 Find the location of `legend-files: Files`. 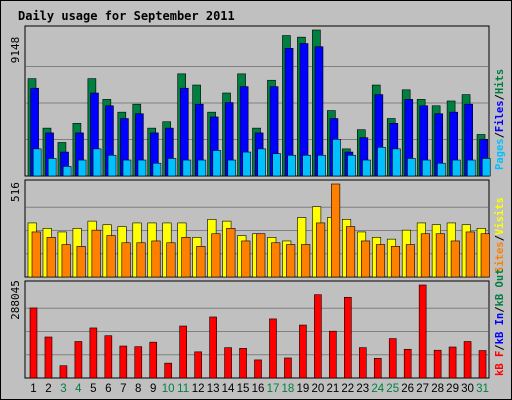

legend-files: Files is located at coordinates (500, 116).